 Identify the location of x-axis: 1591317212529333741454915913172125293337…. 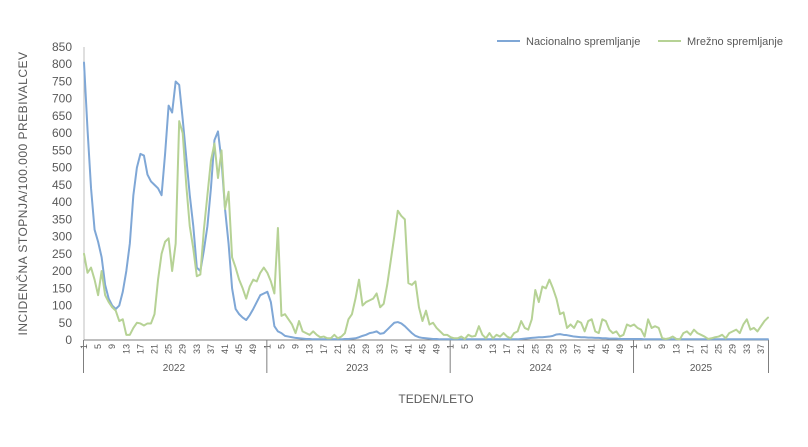
(424, 356).